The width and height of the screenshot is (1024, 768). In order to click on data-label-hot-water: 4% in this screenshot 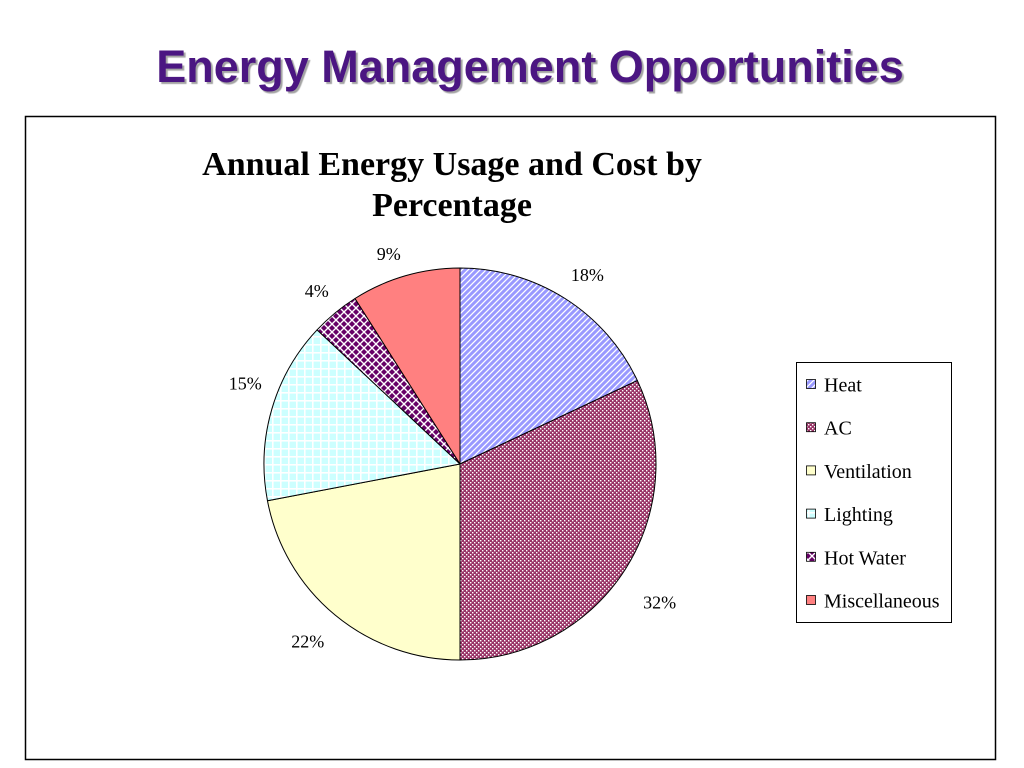, I will do `click(317, 291)`.